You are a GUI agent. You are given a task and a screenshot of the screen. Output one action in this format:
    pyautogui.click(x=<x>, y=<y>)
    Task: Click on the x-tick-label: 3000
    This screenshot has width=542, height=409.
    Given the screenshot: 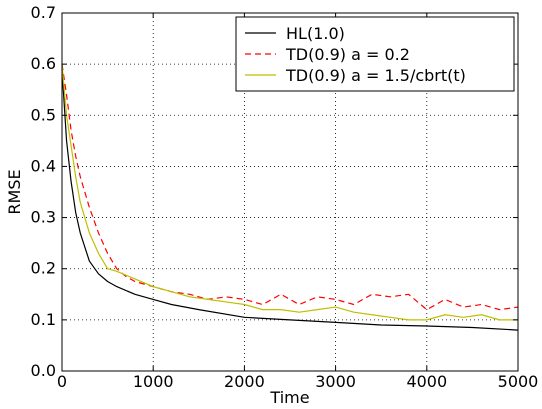 What is the action you would take?
    pyautogui.click(x=335, y=381)
    